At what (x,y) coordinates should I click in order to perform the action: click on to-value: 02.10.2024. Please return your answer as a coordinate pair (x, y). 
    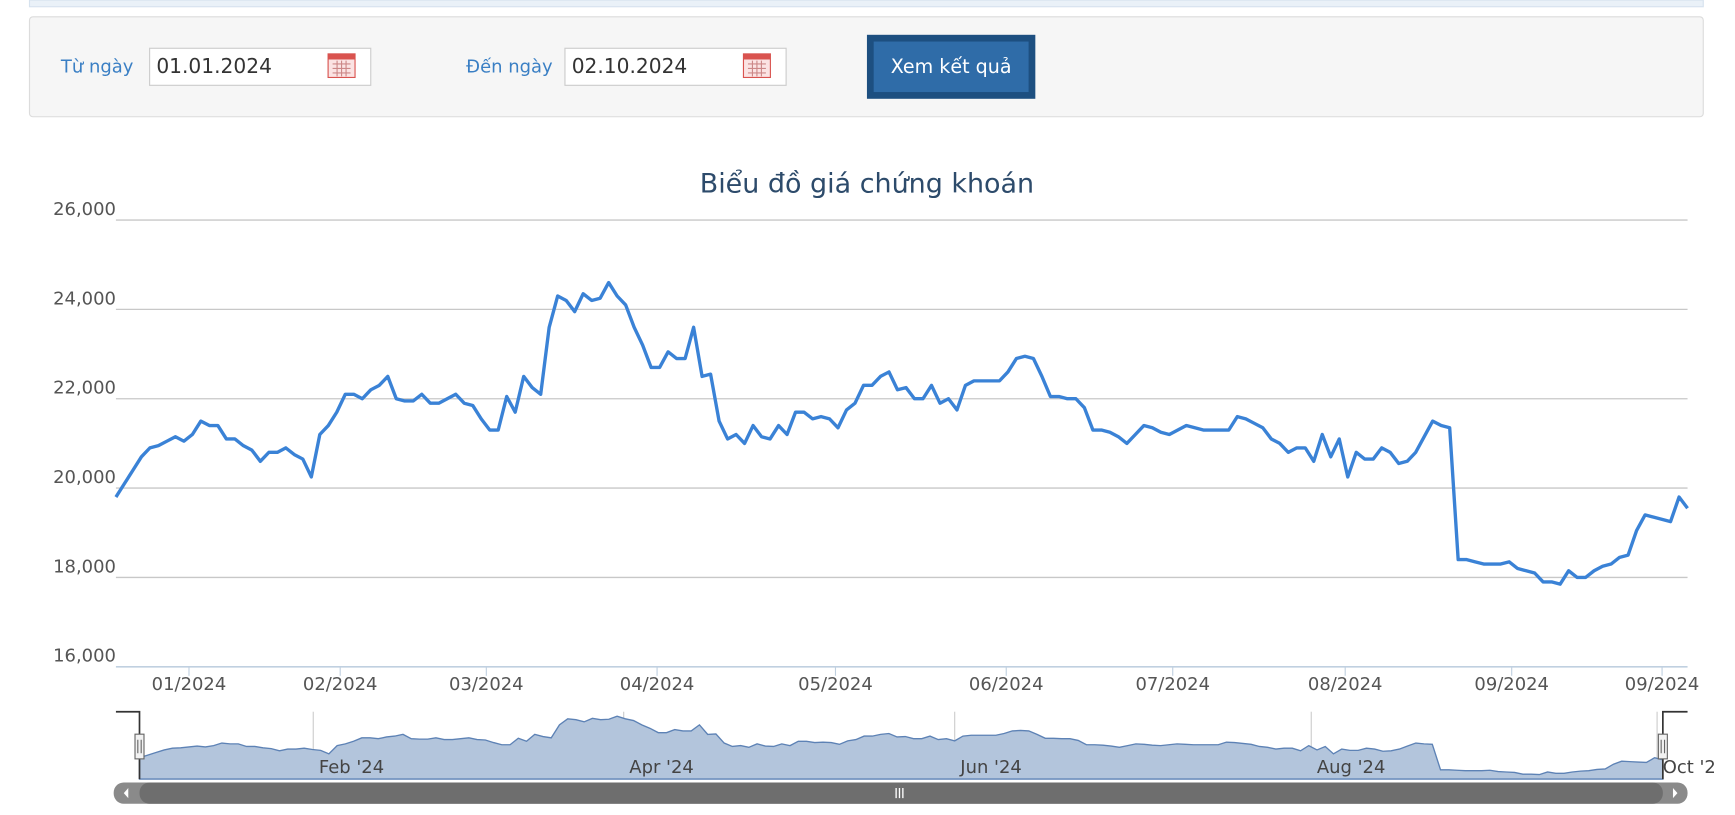
    Looking at the image, I should click on (630, 66).